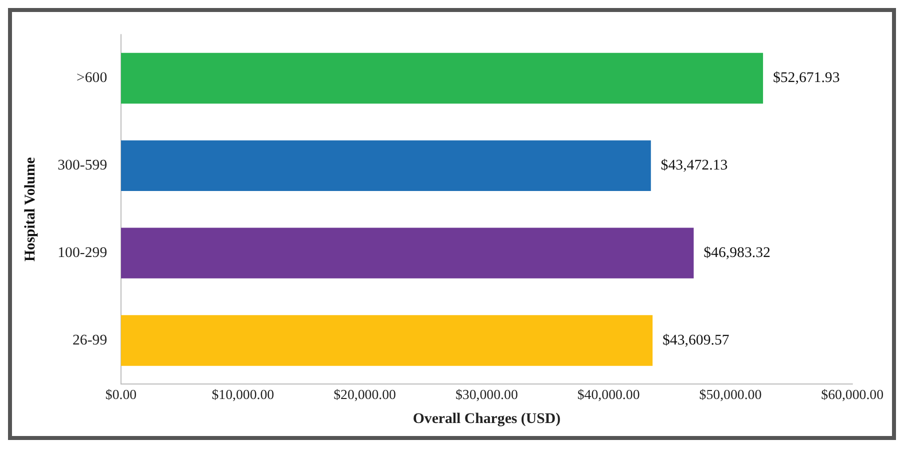  I want to click on x-tick-label: $30,000.00, so click(486, 394).